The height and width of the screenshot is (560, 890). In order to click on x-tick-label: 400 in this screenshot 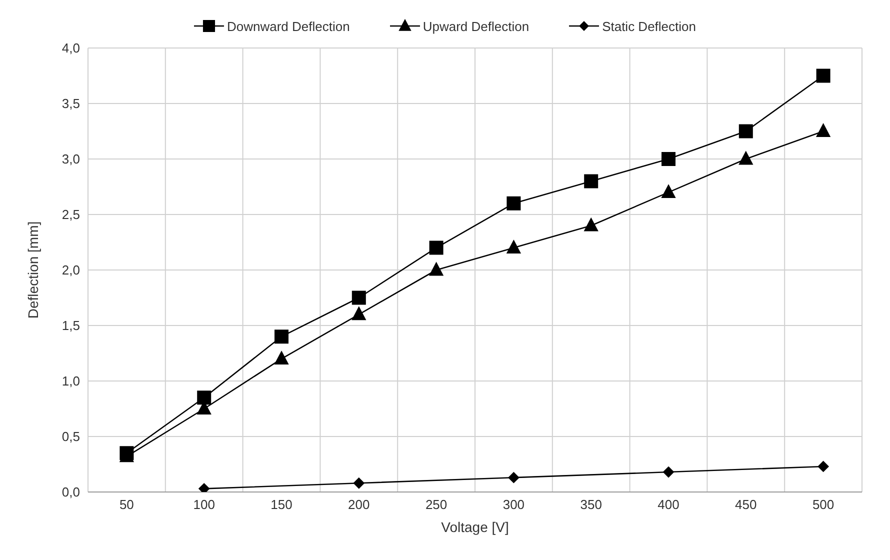, I will do `click(669, 504)`.